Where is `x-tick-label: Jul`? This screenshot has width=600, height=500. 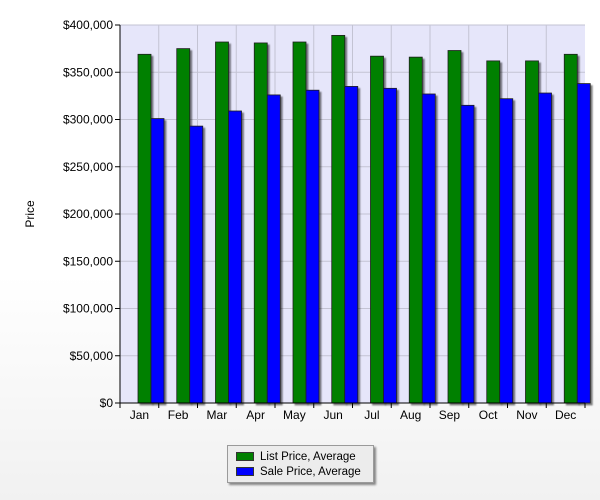
x-tick-label: Jul is located at coordinates (371, 415).